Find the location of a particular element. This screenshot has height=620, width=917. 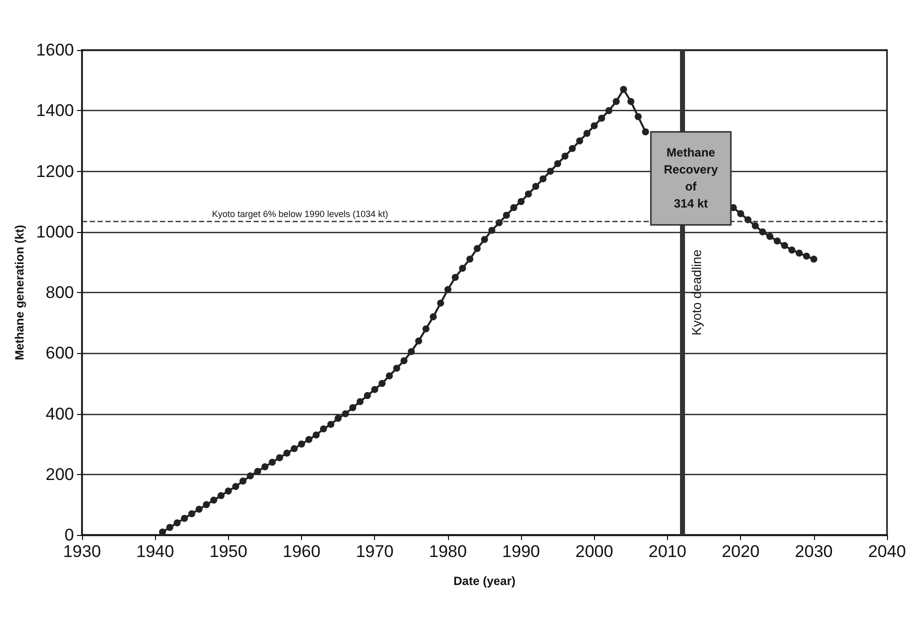

x-tick-label: 1970 is located at coordinates (375, 551).